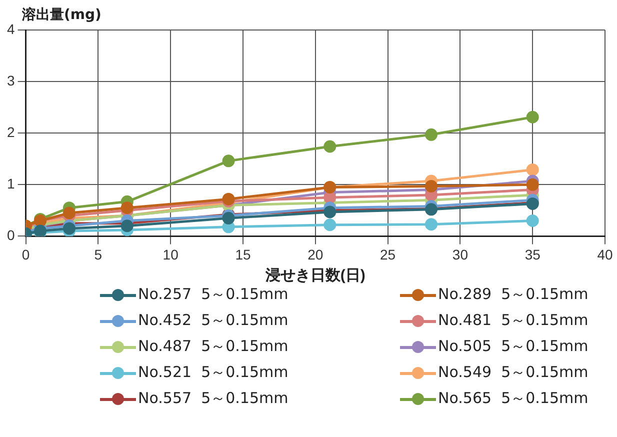 This screenshot has width=617, height=437. I want to click on x-tick-label: 25, so click(388, 254).